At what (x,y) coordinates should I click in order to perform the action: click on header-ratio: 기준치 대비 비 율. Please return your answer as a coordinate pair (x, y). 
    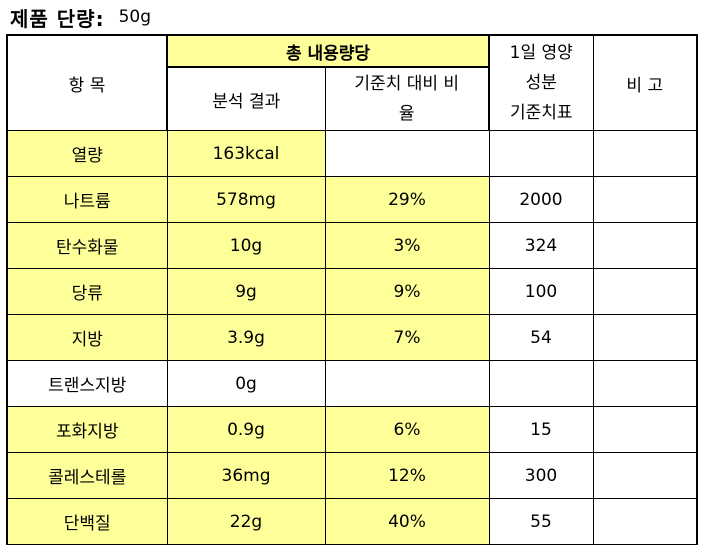
    Looking at the image, I should click on (407, 98).